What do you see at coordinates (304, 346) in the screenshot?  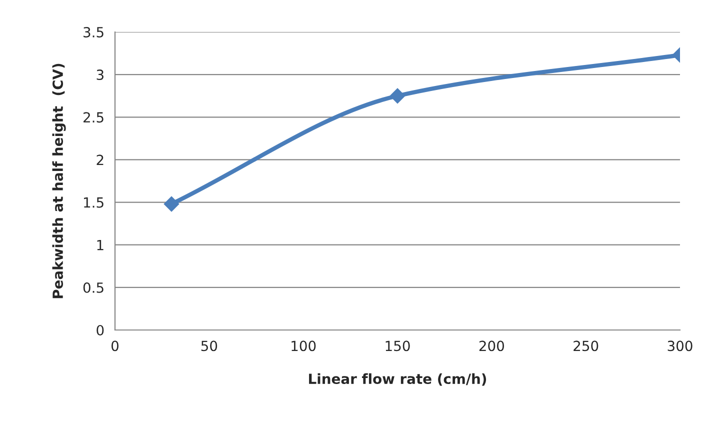 I see `x-tick-label: 100` at bounding box center [304, 346].